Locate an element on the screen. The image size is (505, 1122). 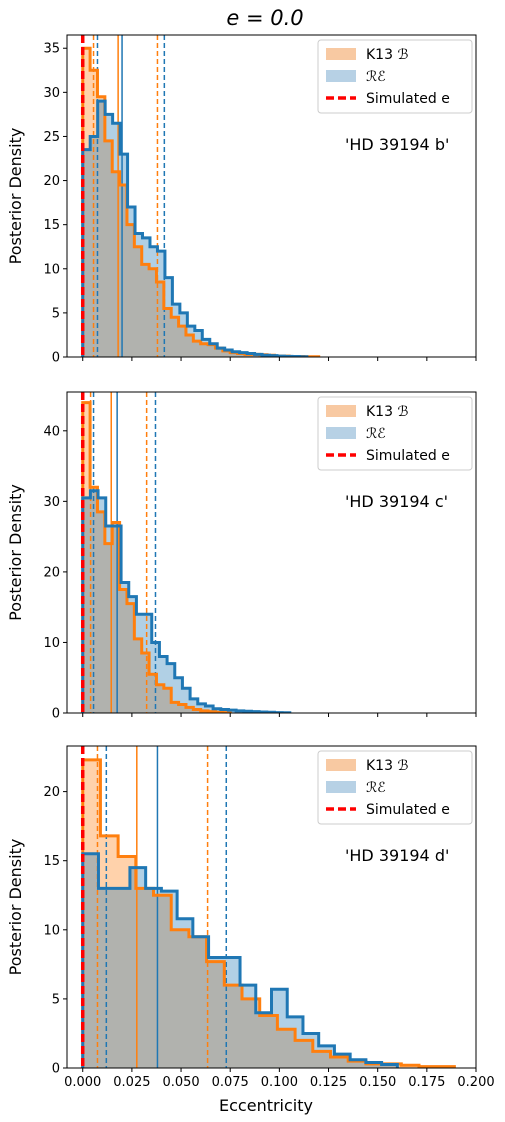
x-tick-label: 0.075 is located at coordinates (230, 1082).